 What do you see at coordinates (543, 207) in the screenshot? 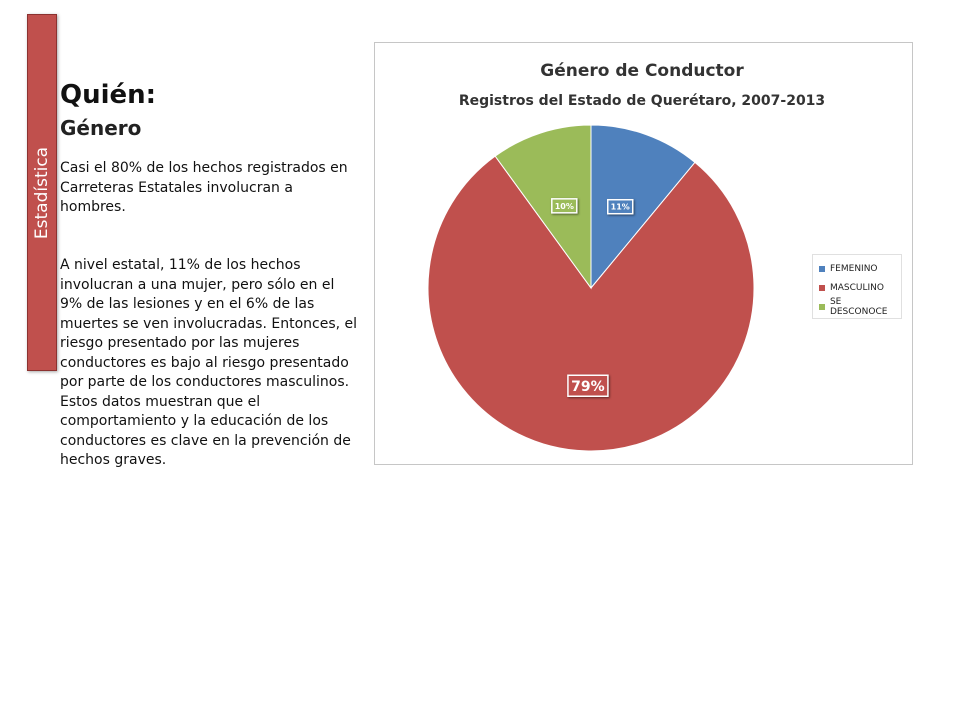
I see `pie-slice-se-desconoce` at bounding box center [543, 207].